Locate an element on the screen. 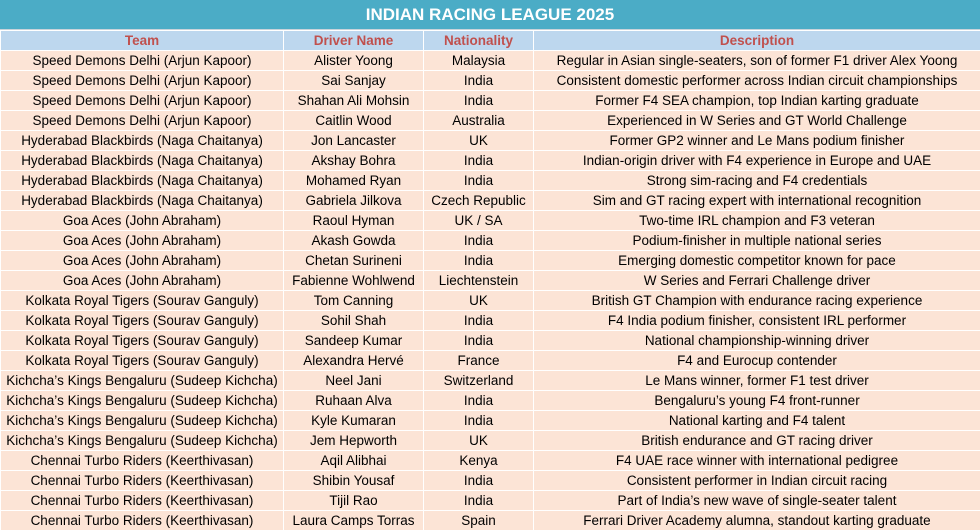  driver-name-cell: Shibin Yousaf is located at coordinates (354, 481).